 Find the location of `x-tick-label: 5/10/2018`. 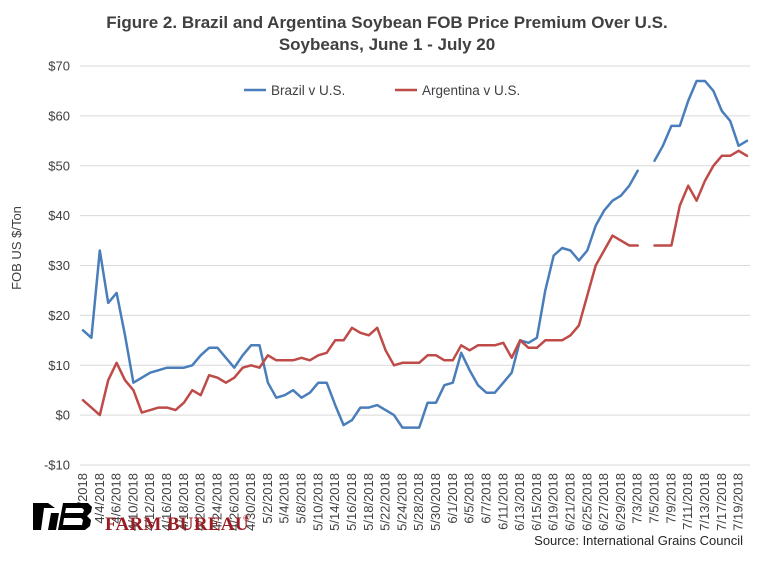

x-tick-label: 5/10/2018 is located at coordinates (317, 502).